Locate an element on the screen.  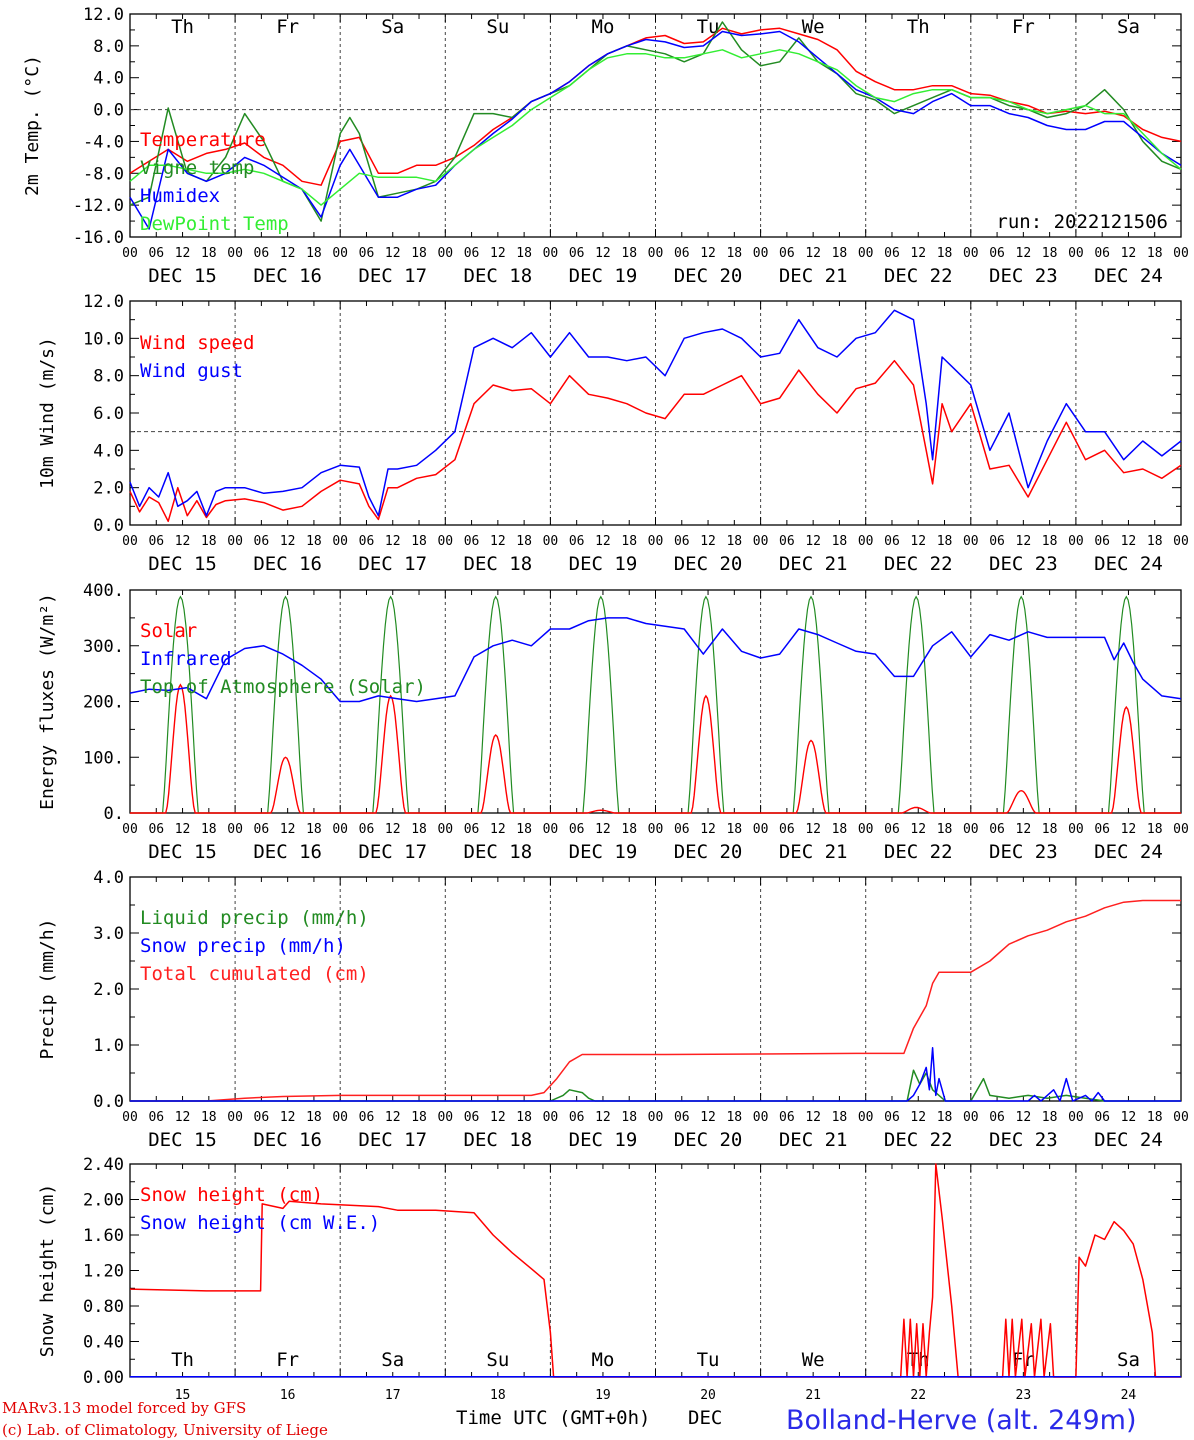
weekday-label: Fr is located at coordinates (287, 27).